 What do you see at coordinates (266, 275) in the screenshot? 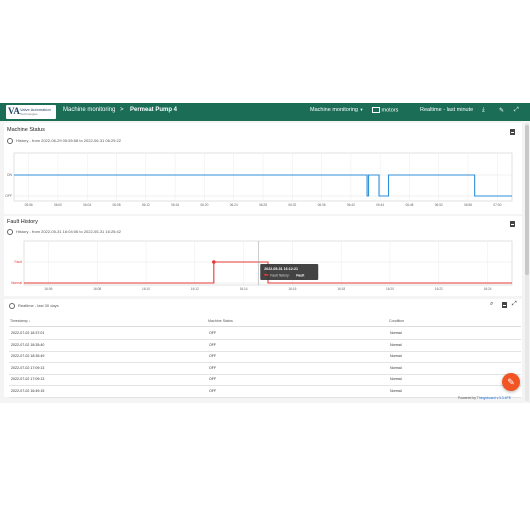
I see `tooltip-swatch` at bounding box center [266, 275].